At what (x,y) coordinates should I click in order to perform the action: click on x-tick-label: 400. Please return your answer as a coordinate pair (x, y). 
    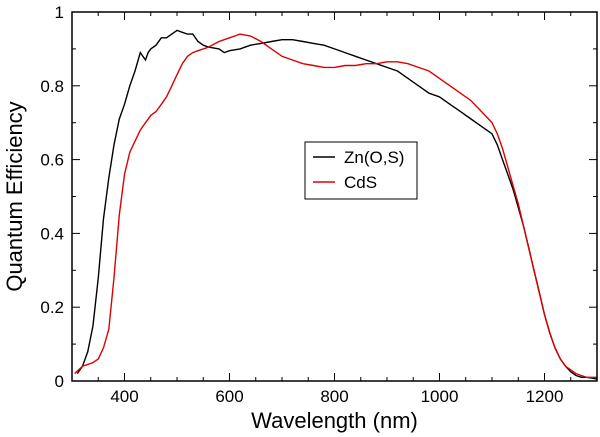
    Looking at the image, I should click on (124, 396).